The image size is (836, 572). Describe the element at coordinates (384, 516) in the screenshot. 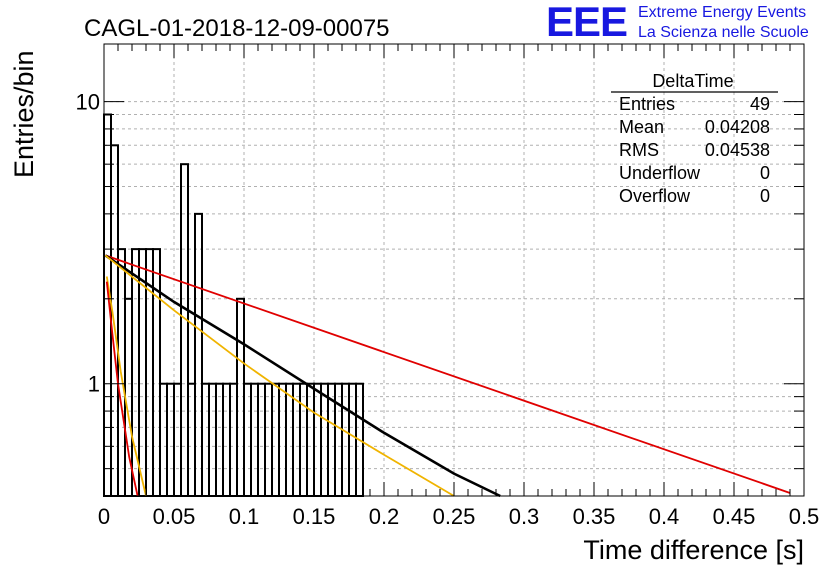

I see `x-tick-label: 0.2` at that location.